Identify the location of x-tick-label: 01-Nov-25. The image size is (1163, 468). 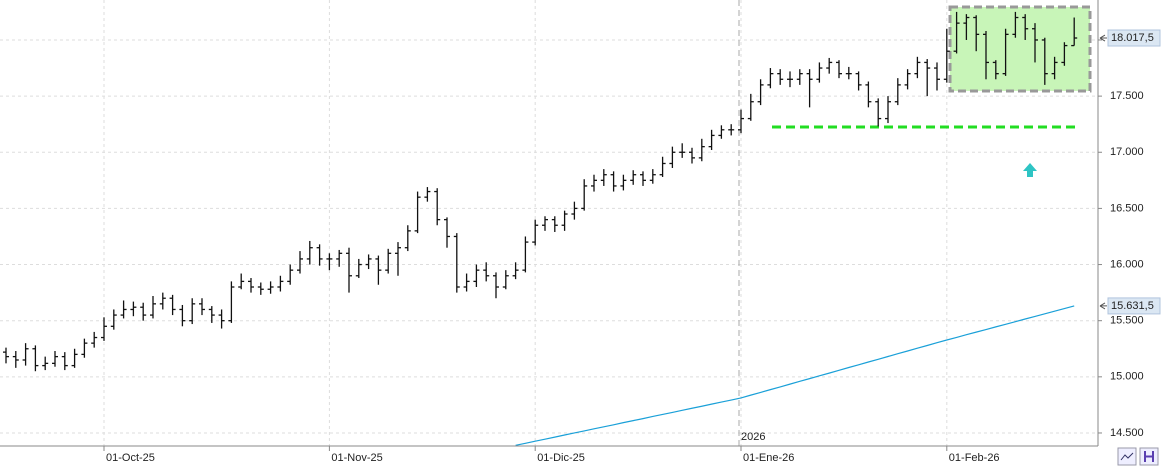
(356, 458).